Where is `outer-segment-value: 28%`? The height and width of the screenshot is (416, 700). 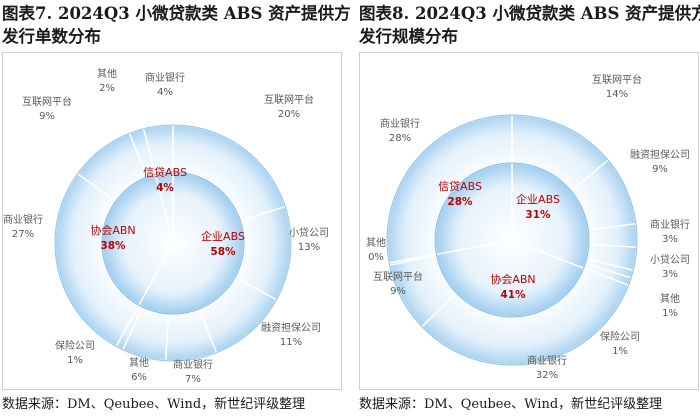 outer-segment-value: 28% is located at coordinates (400, 138).